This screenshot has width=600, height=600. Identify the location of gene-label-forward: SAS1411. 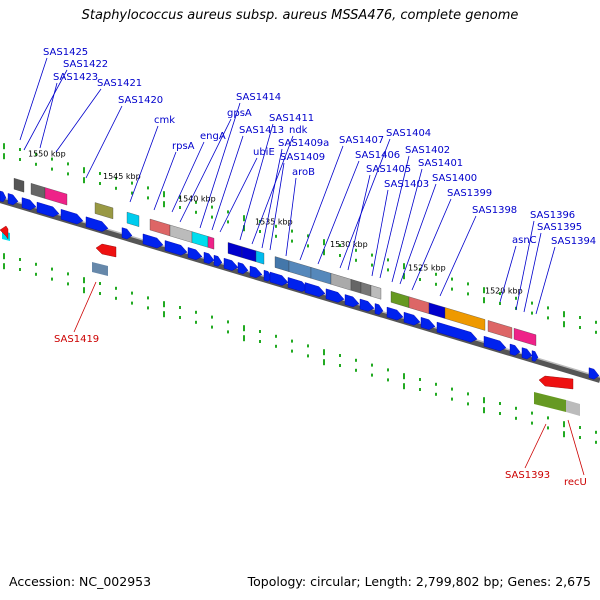
(291, 118).